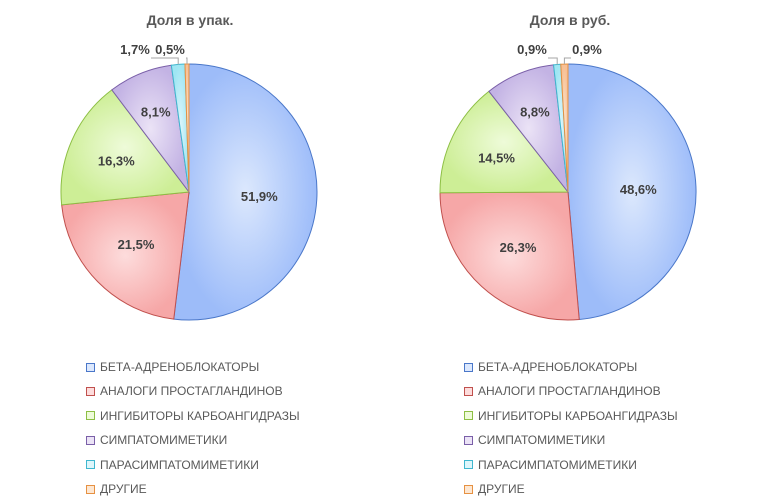  What do you see at coordinates (532, 49) in the screenshot?
I see `data-label-парасимпатомиметики: 0,9%` at bounding box center [532, 49].